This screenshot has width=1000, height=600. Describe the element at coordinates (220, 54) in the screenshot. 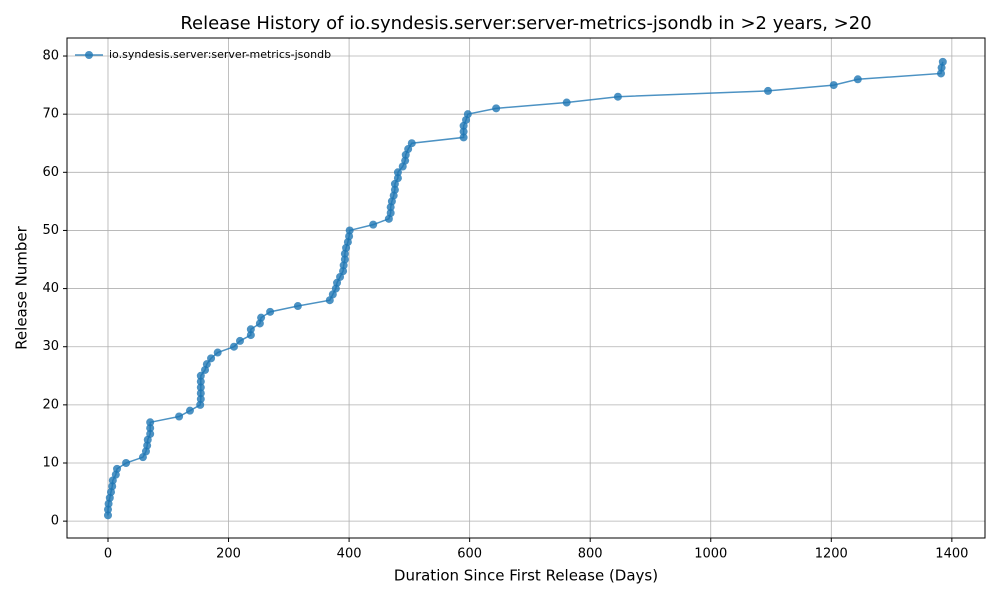

I see `legend-label: io.syndesis.server:server-metrics-jsondb` at that location.